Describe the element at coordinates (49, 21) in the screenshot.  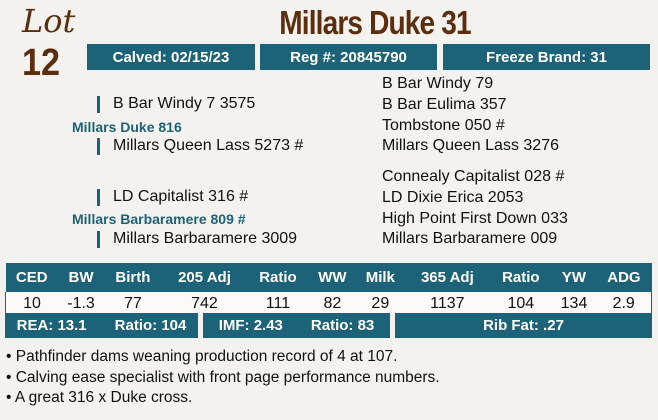
I see `lot-label: Lot` at that location.